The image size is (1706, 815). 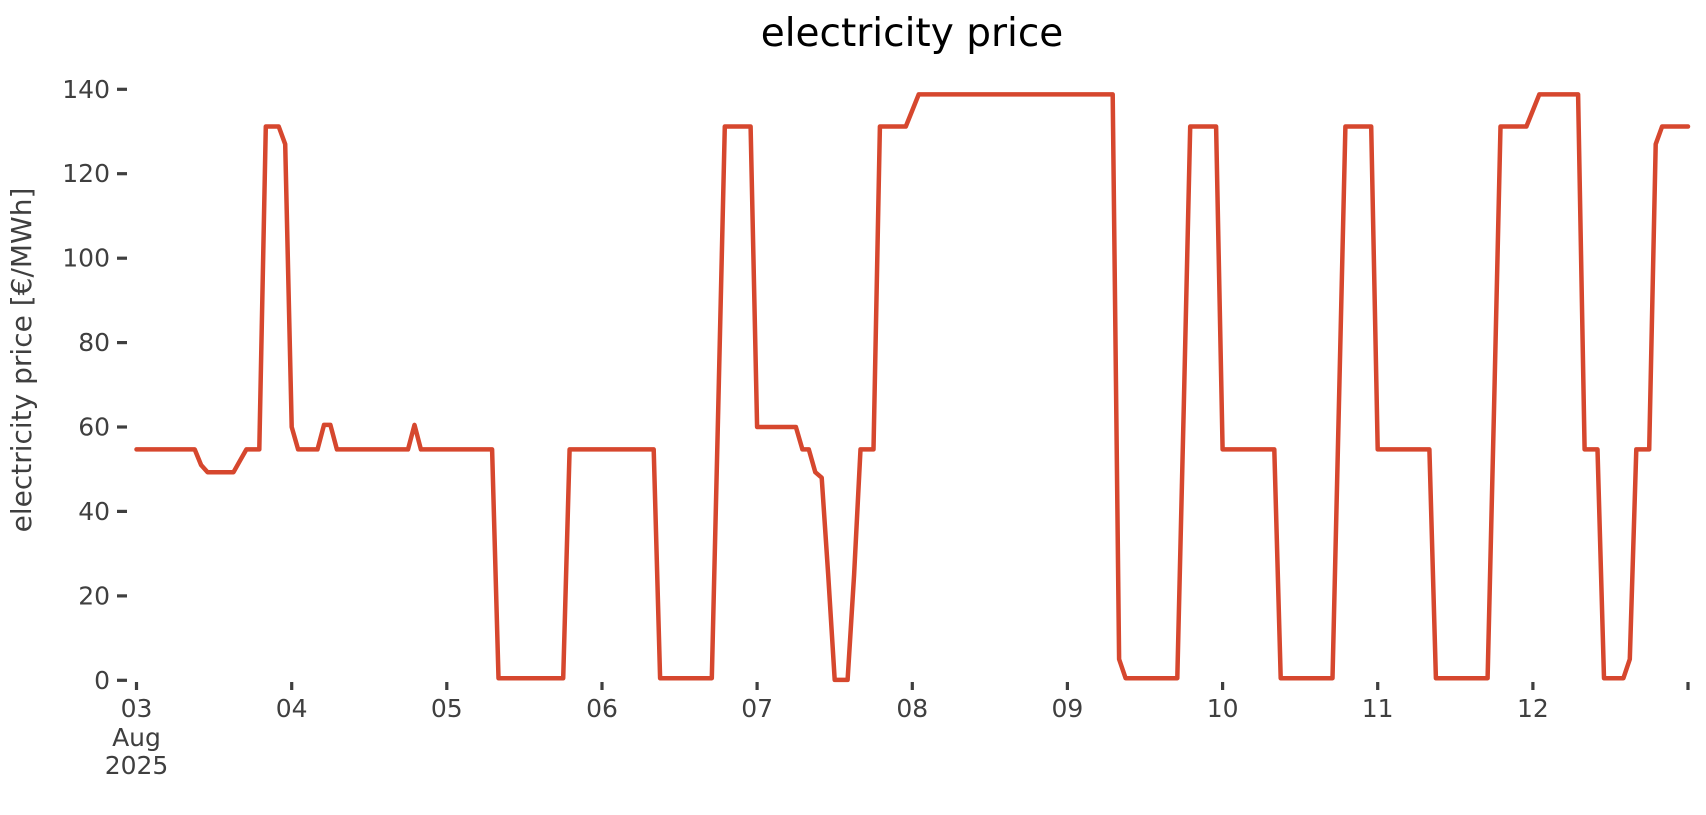 I want to click on y-axis-ticks: 0 20 40 60 80 100 120 140, so click(x=94, y=385).